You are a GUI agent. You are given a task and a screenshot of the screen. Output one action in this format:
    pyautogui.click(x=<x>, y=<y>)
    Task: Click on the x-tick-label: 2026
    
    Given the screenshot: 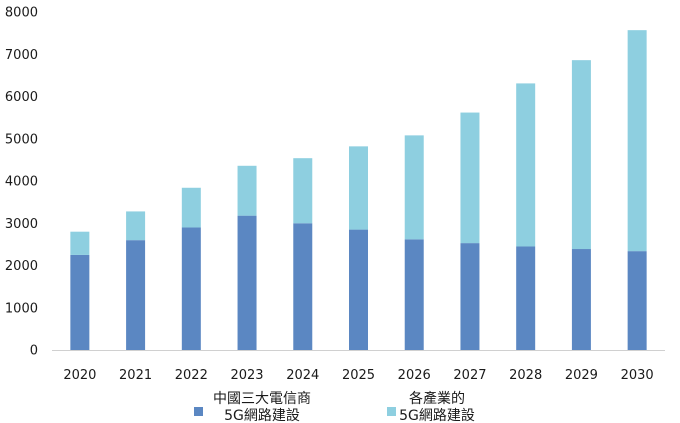 What is the action you would take?
    pyautogui.click(x=414, y=375)
    